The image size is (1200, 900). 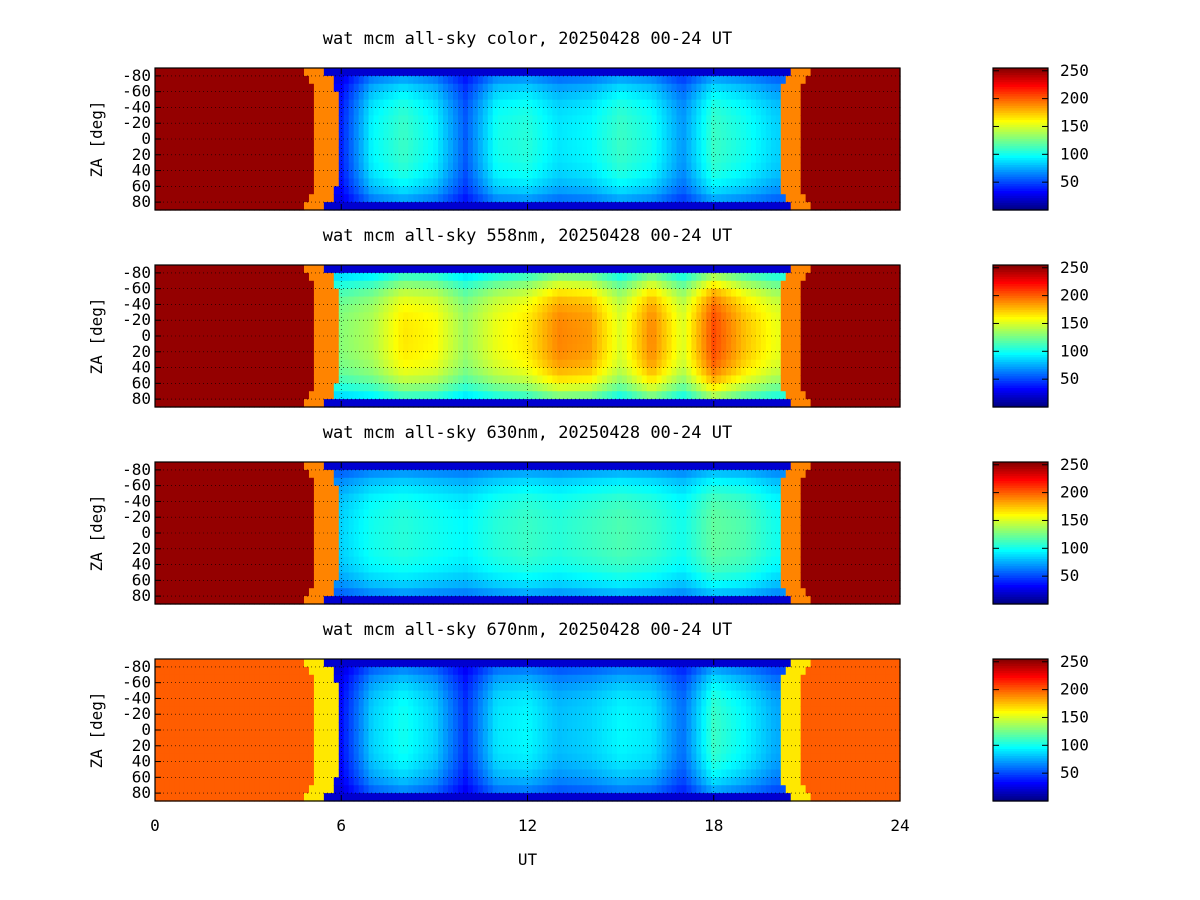 What do you see at coordinates (1074, 70) in the screenshot?
I see `colorbar-tick-label: 250` at bounding box center [1074, 70].